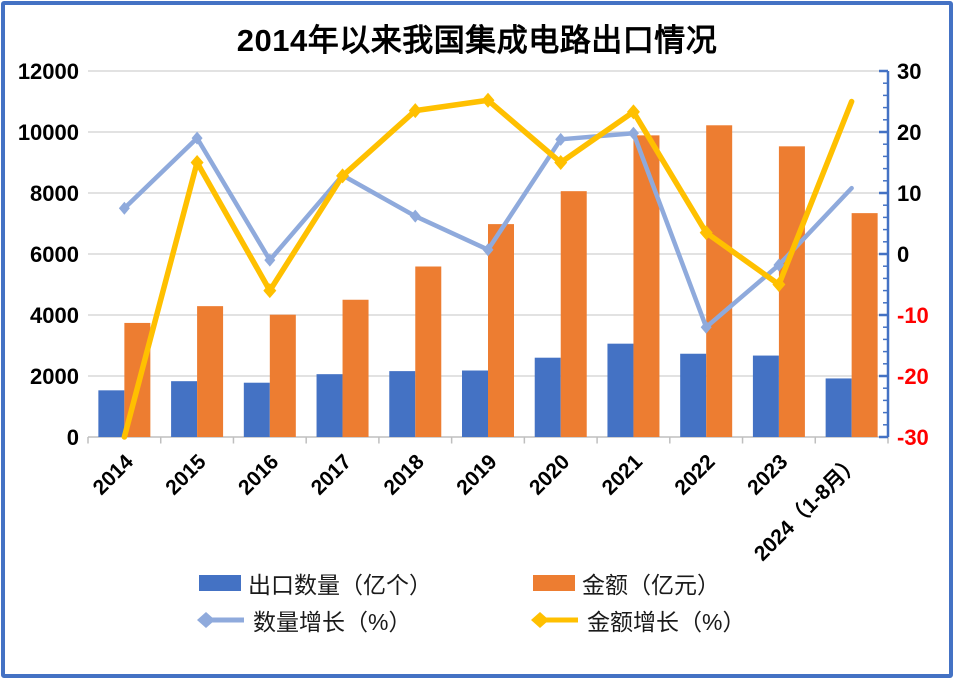 This screenshot has width=954, height=679. Describe the element at coordinates (73, 437) in the screenshot. I see `left-axis-label-0: 0` at that location.